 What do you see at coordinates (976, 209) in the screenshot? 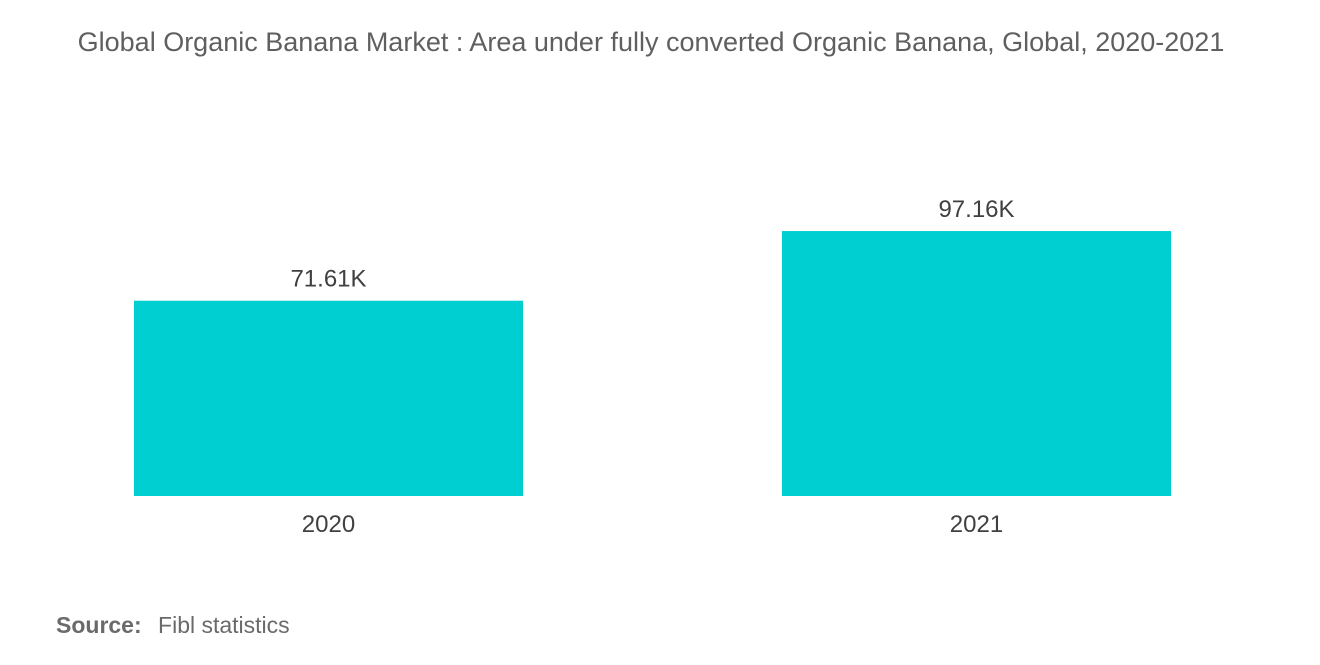
I see `value-label-2021: 97.16K` at bounding box center [976, 209].